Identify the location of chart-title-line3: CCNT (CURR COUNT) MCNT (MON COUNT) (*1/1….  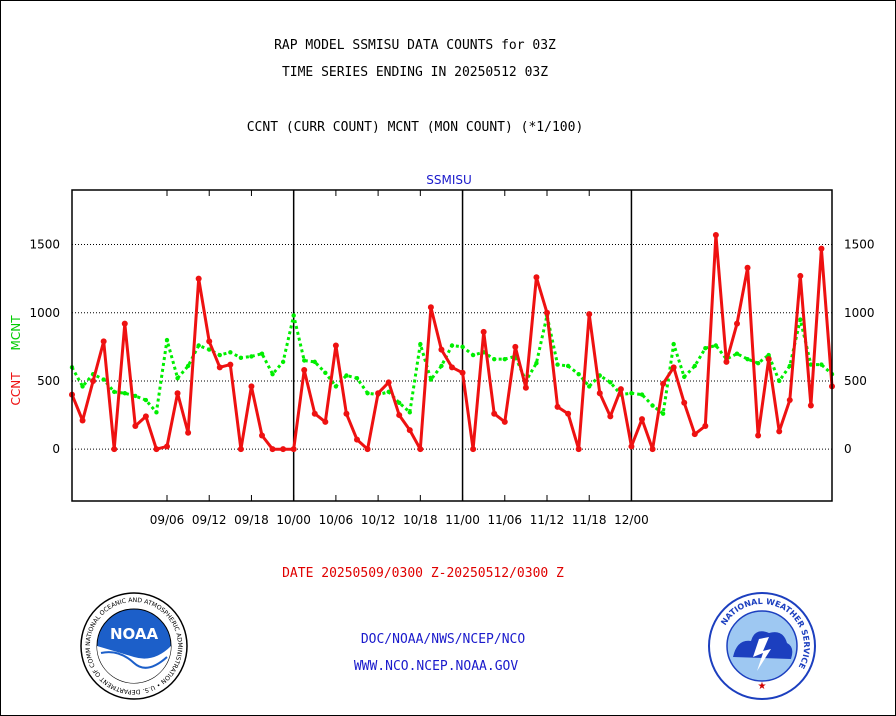
(415, 127).